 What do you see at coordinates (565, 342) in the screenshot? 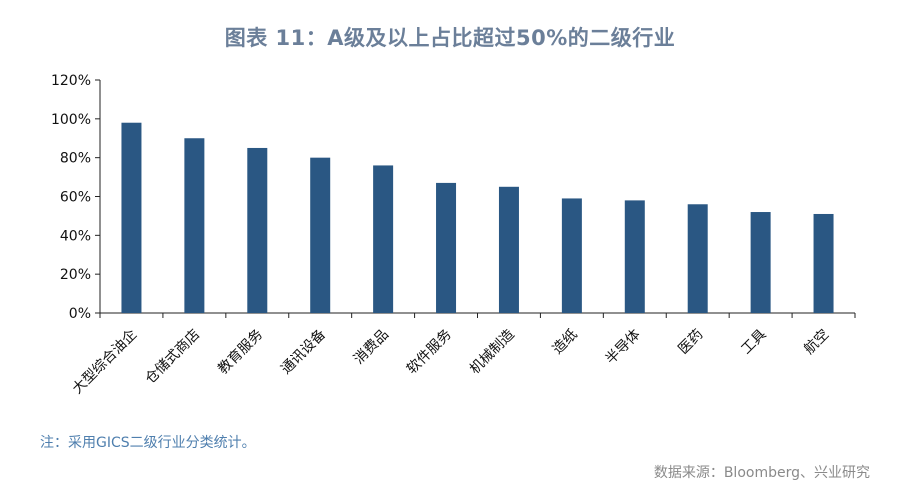
I see `x-tick-label: 造纸` at bounding box center [565, 342].